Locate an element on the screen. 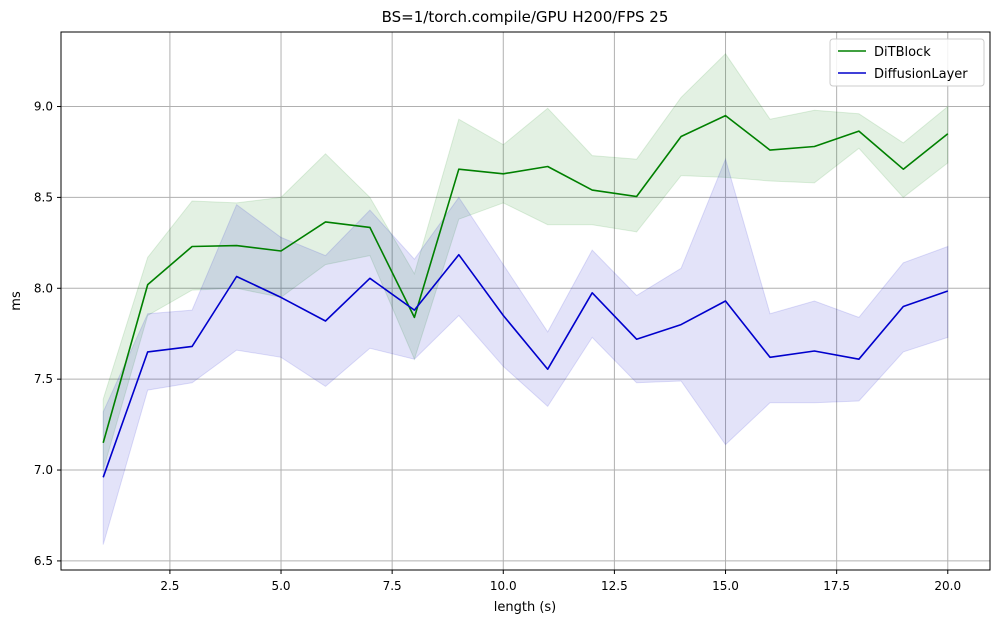  chart-title: BS=1/torch.compile/GPU H200/FPS 25 is located at coordinates (525, 17).